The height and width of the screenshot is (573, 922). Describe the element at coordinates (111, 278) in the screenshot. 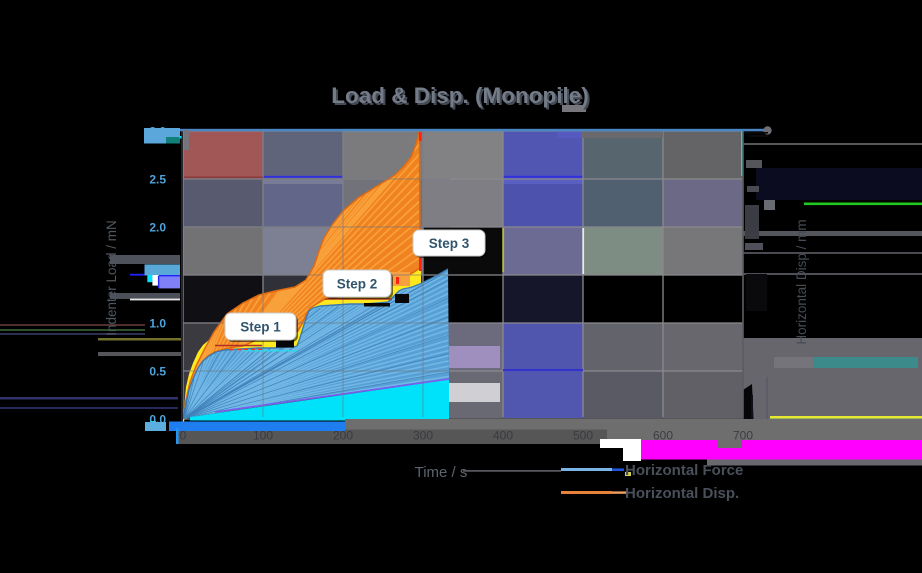

I see `svg-text: Indenter Load / mN` at that location.